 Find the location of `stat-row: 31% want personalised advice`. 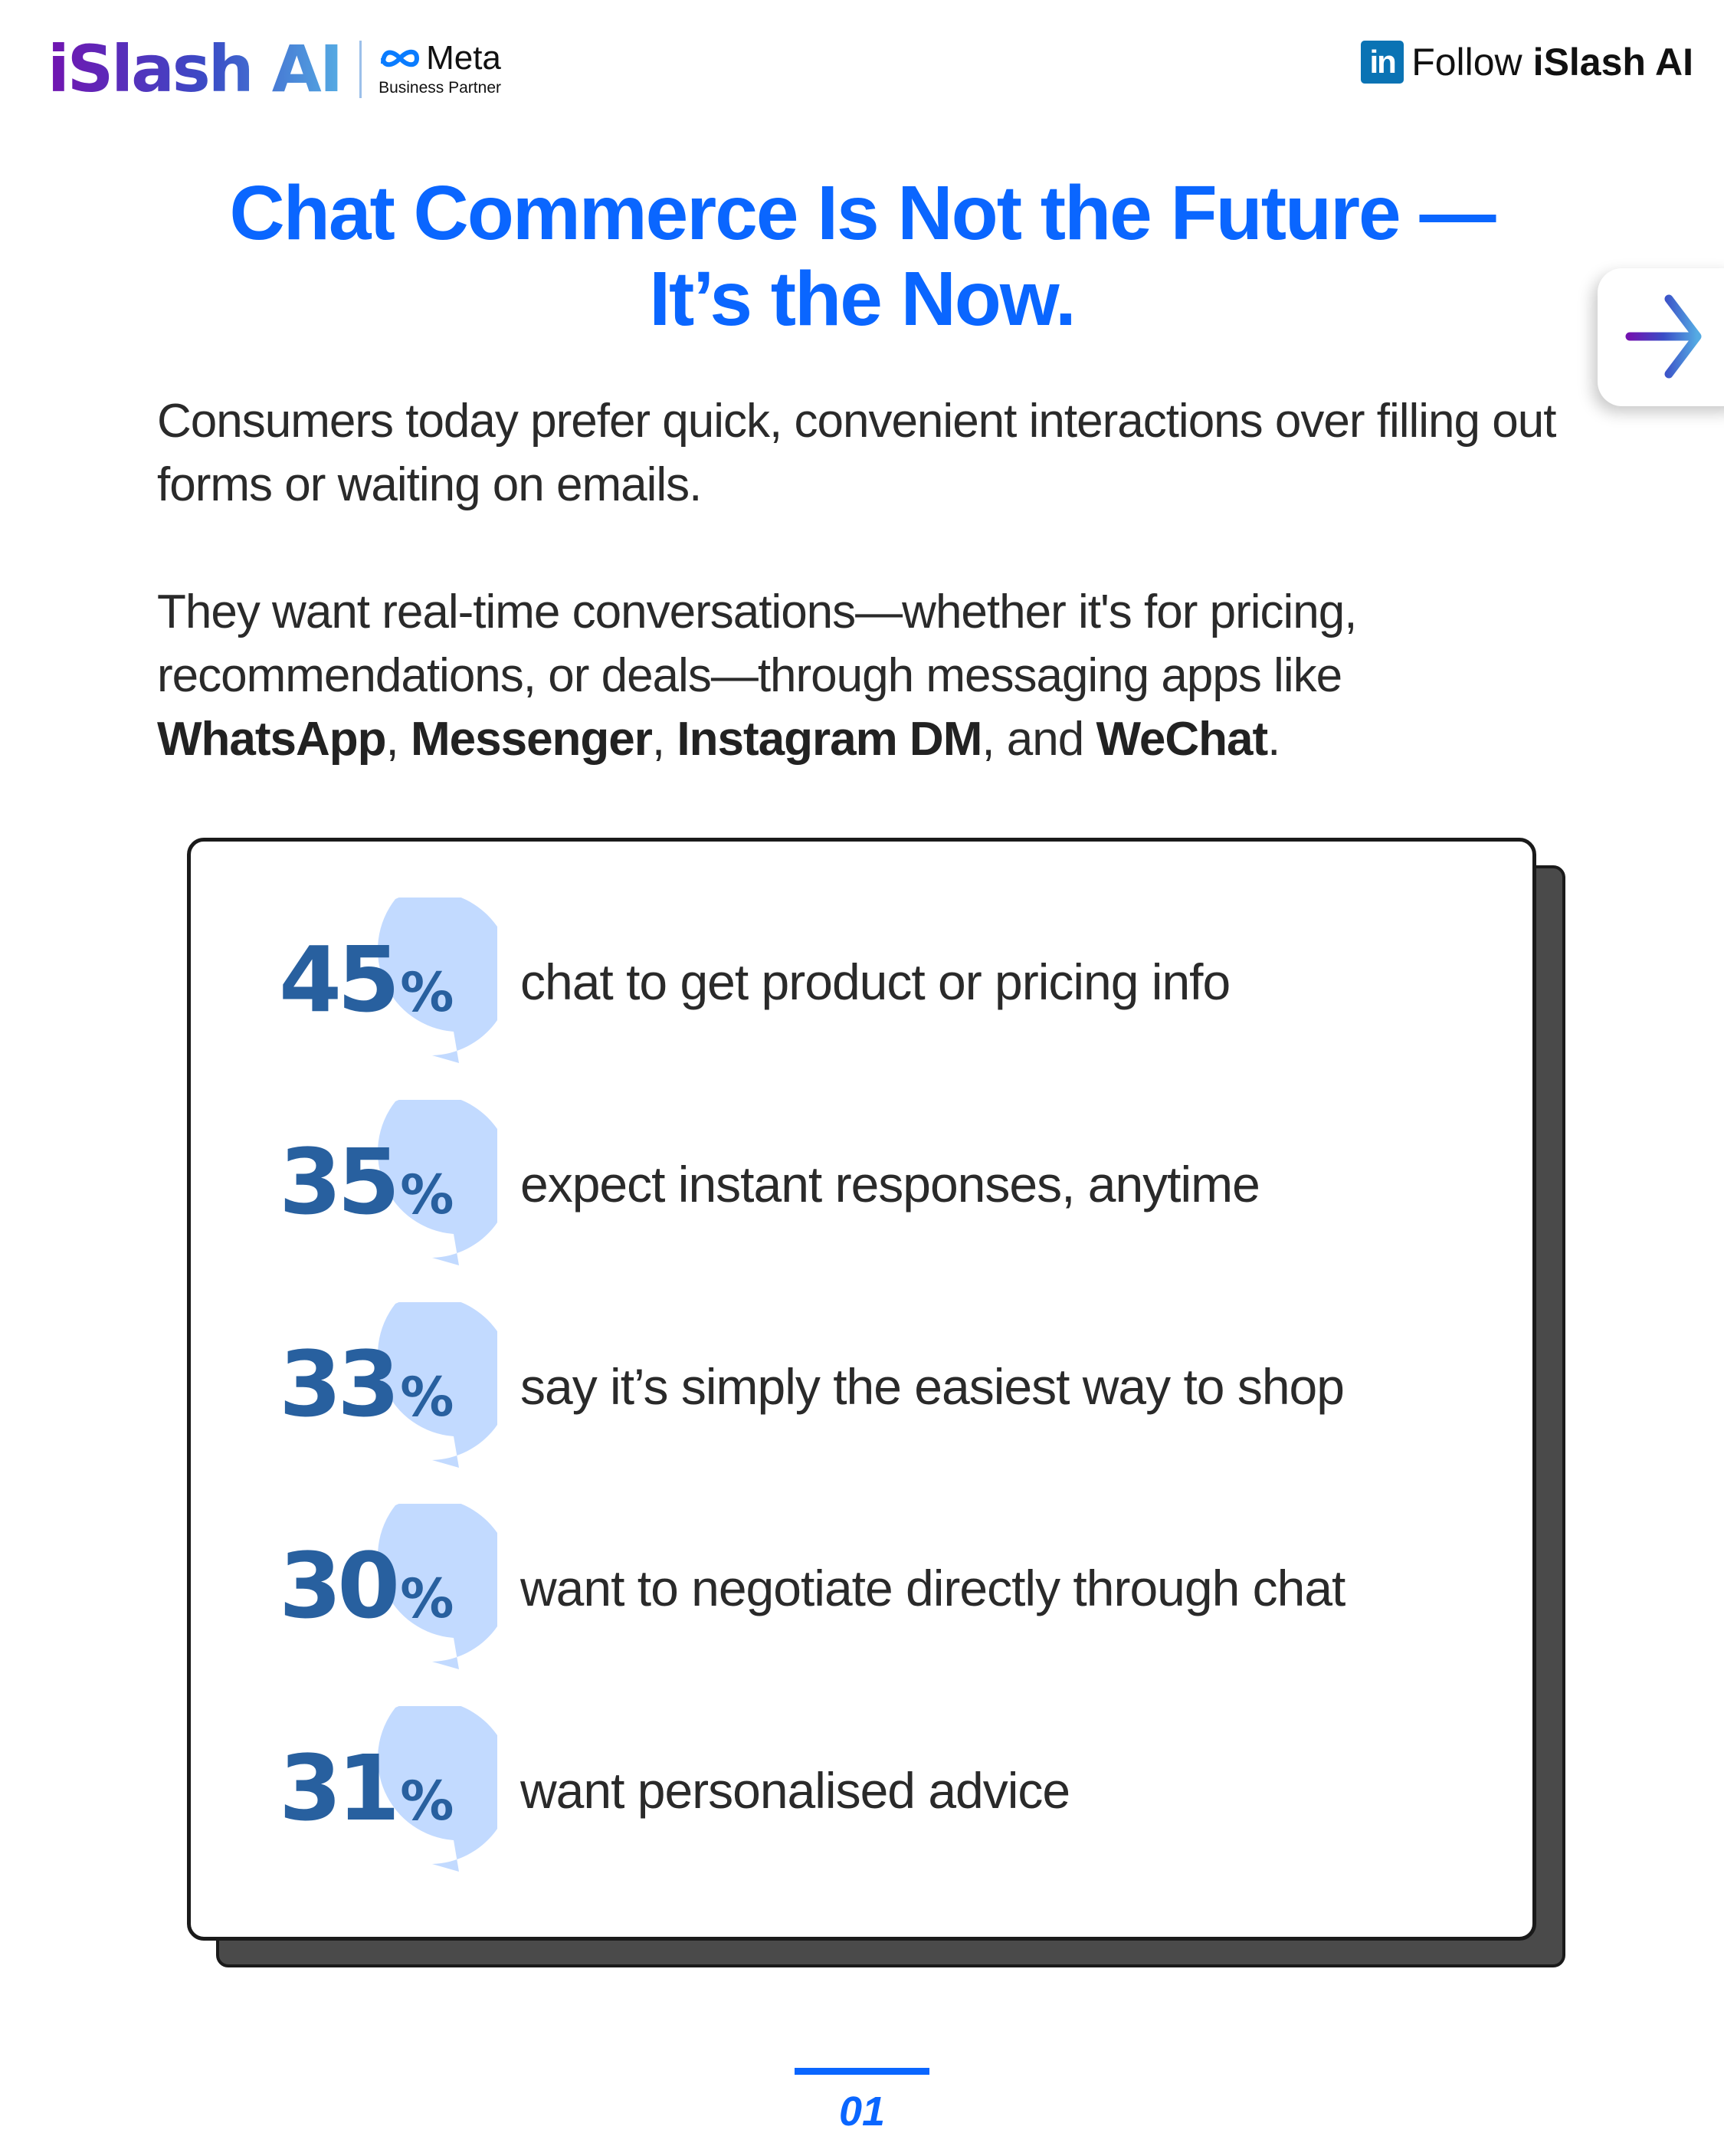

stat-row: 31% want personalised advice is located at coordinates (865, 1788).